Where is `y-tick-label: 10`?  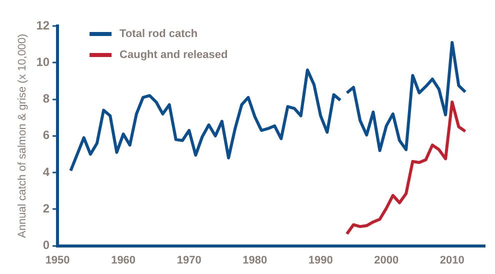 y-tick-label: 10 is located at coordinates (43, 61).